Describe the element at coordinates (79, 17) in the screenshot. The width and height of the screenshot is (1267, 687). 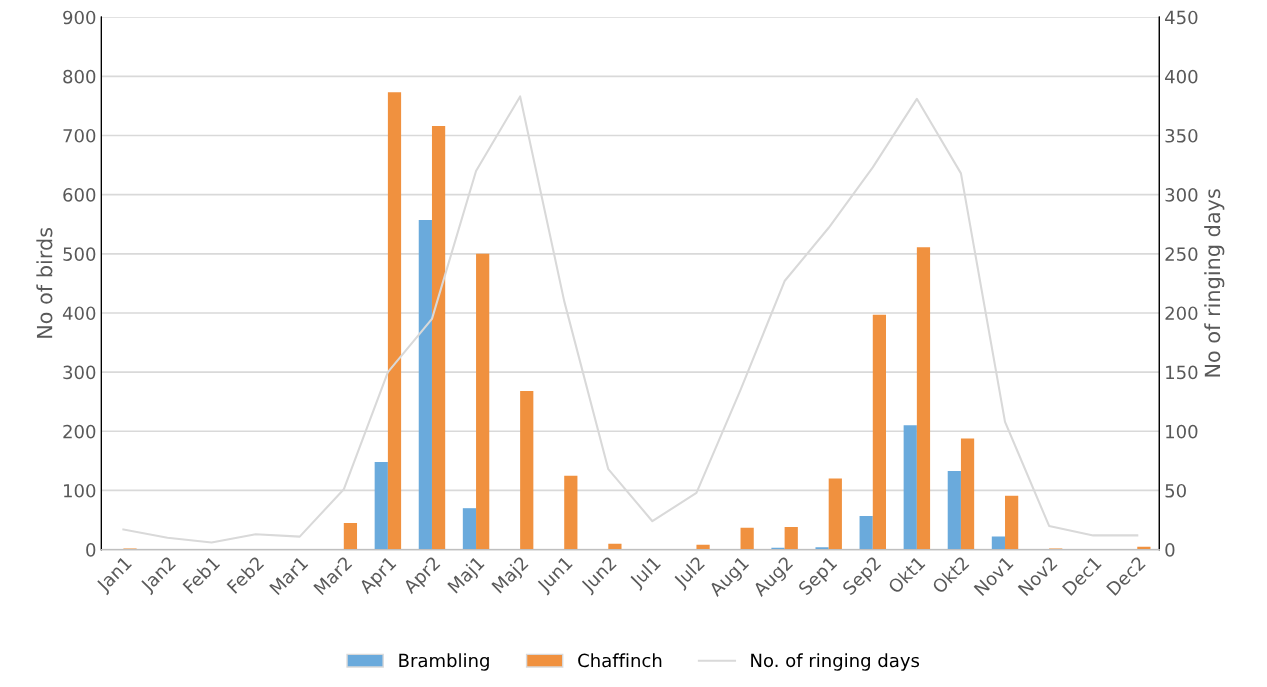
I see `y-tick-label: 900` at that location.